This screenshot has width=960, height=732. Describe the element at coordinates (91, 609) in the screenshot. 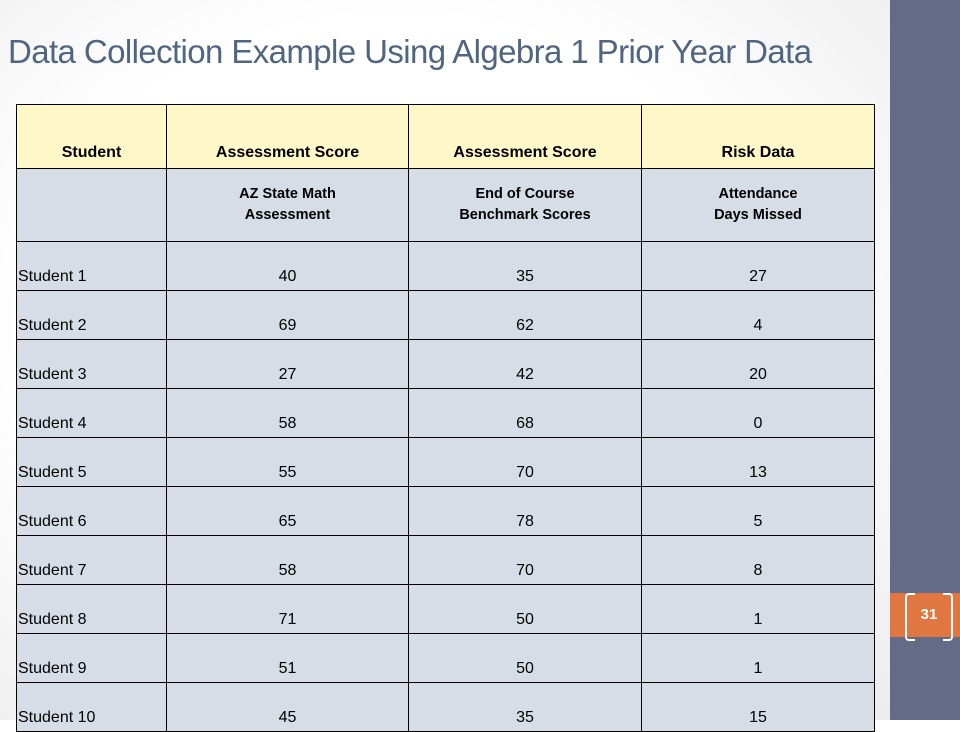

I see `student-name-cell: Student 8` at that location.